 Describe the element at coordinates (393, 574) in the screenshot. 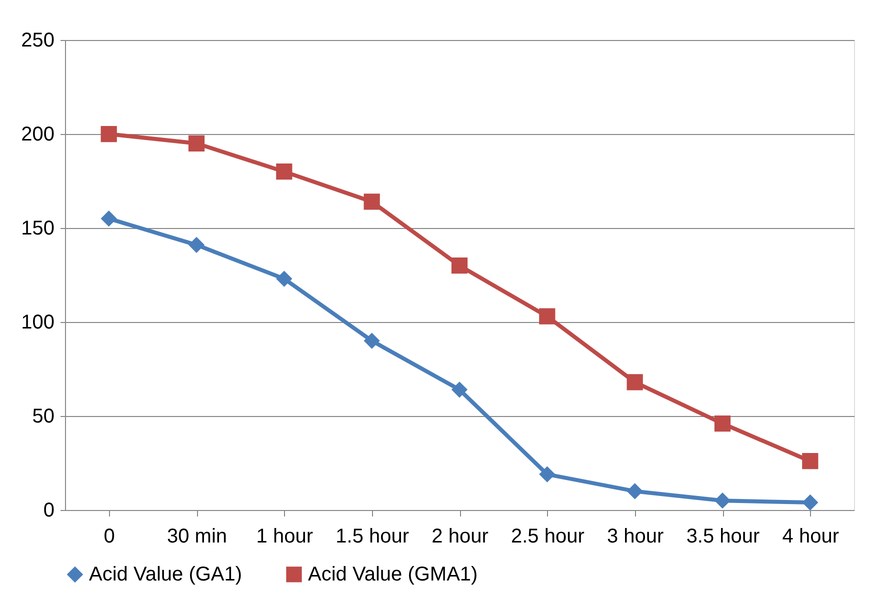

I see `legend-label: Acid Value (GMA1)` at that location.